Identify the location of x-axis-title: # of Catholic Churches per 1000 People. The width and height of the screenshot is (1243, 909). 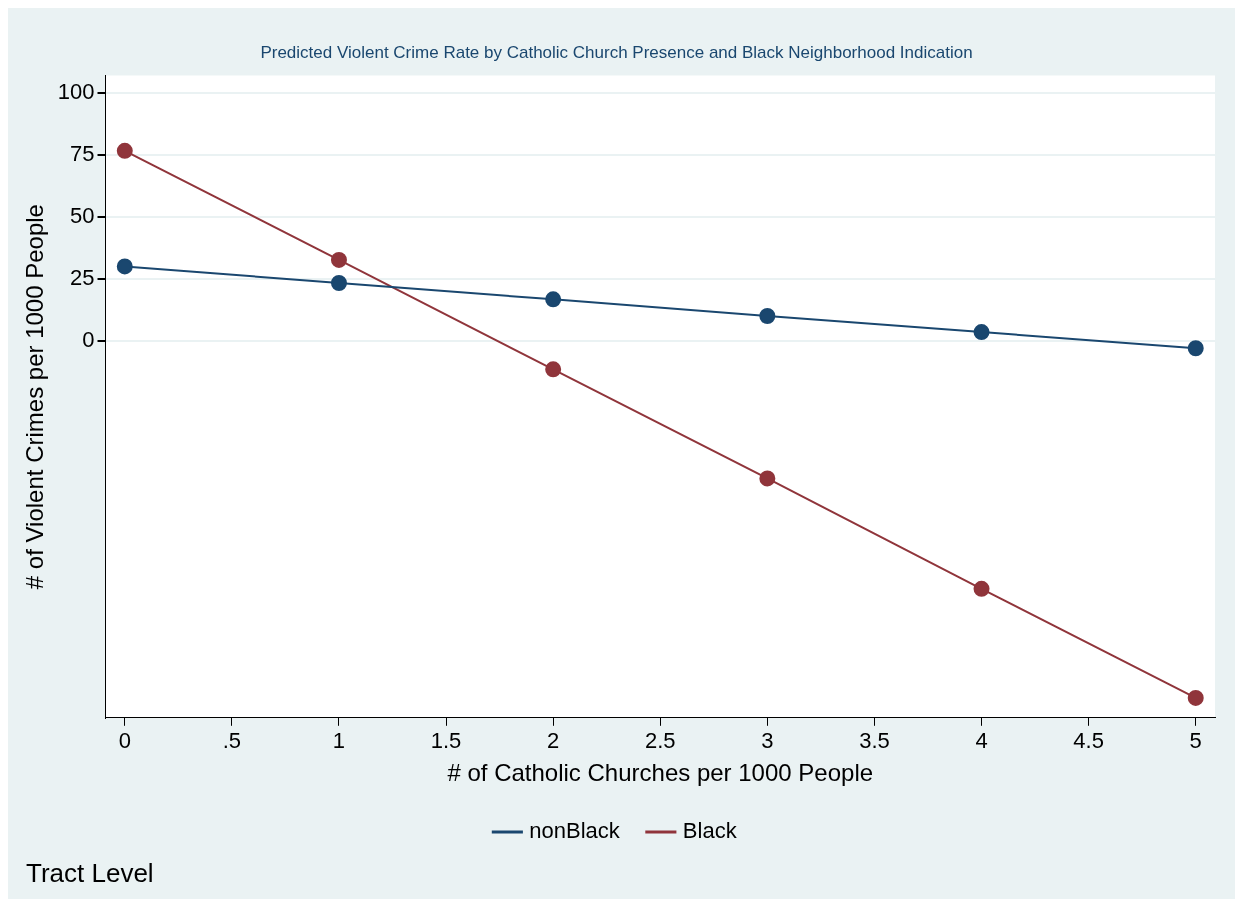
(660, 773).